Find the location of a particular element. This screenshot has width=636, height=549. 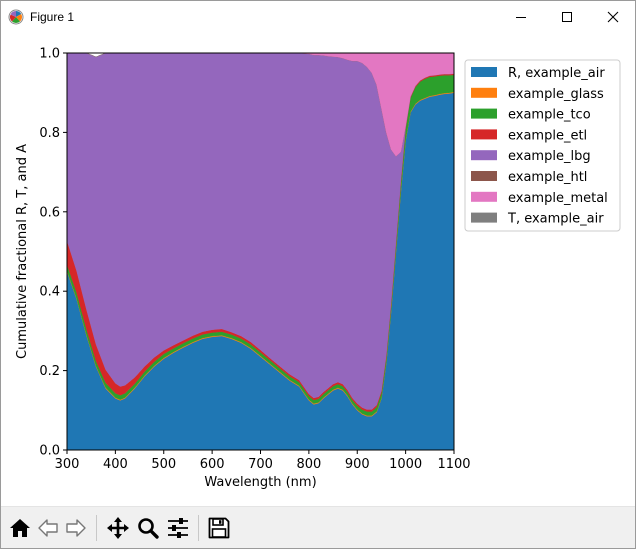

minimize-icon is located at coordinates (521, 17).